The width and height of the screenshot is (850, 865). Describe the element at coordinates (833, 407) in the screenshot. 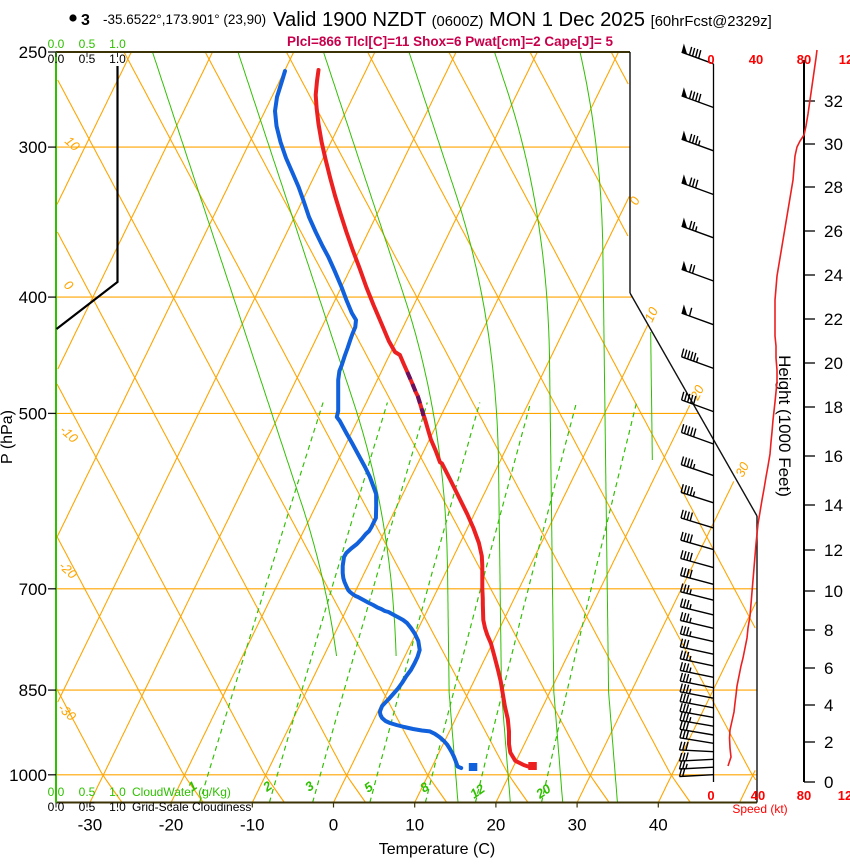

I see `svg-text: 18` at that location.